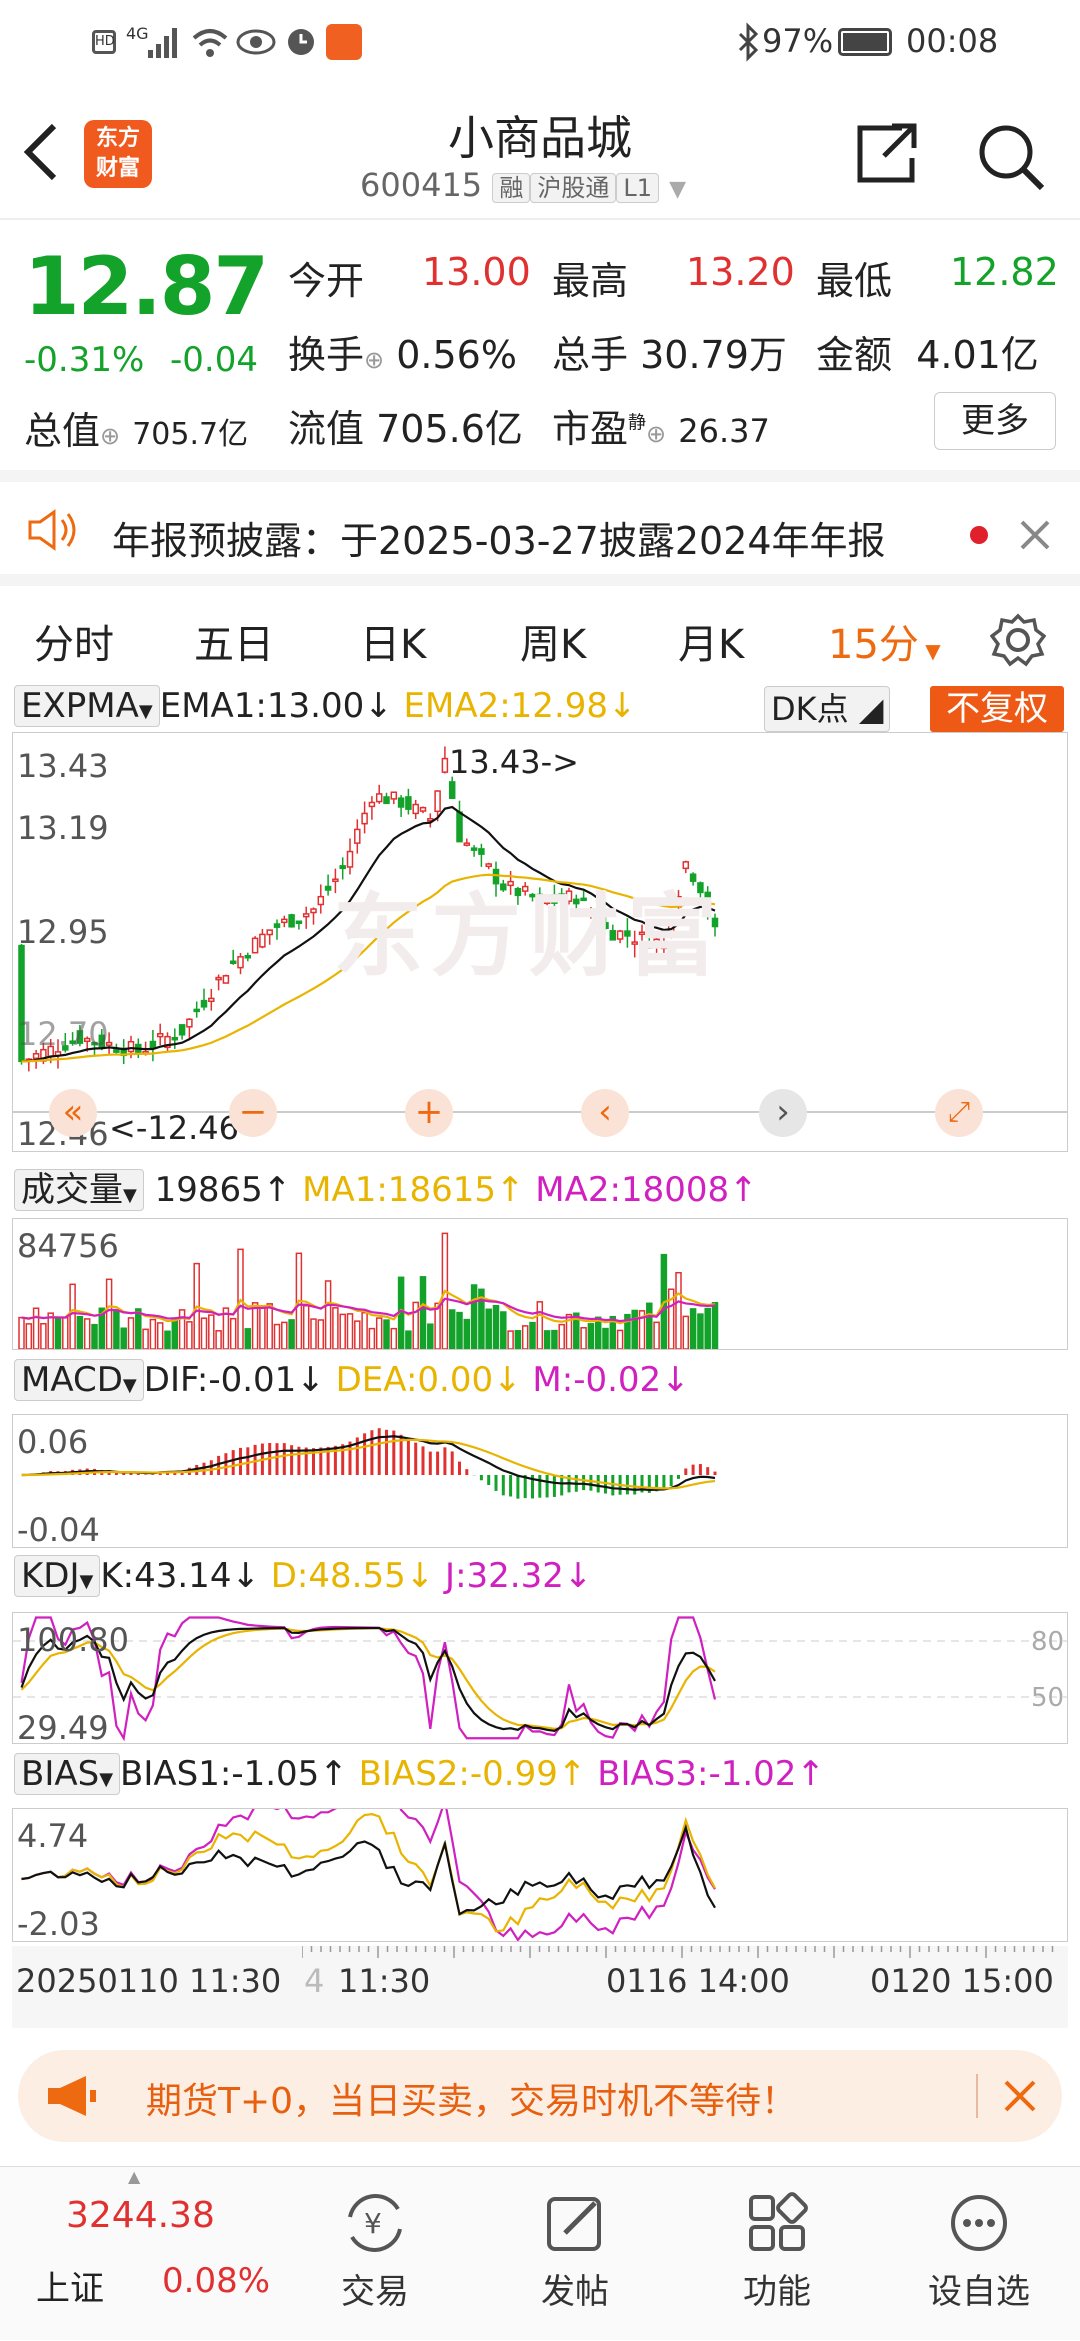 The width and height of the screenshot is (1080, 2341). Describe the element at coordinates (375, 2254) in the screenshot. I see `nav-trade: ¥ 交易` at that location.